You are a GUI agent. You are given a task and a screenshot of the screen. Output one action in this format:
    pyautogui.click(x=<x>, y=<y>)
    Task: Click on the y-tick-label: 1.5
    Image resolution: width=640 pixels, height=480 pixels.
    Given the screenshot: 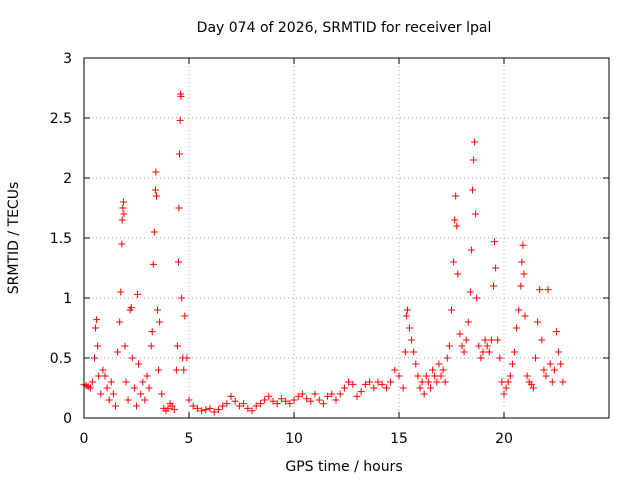 What is the action you would take?
    pyautogui.click(x=61, y=239)
    